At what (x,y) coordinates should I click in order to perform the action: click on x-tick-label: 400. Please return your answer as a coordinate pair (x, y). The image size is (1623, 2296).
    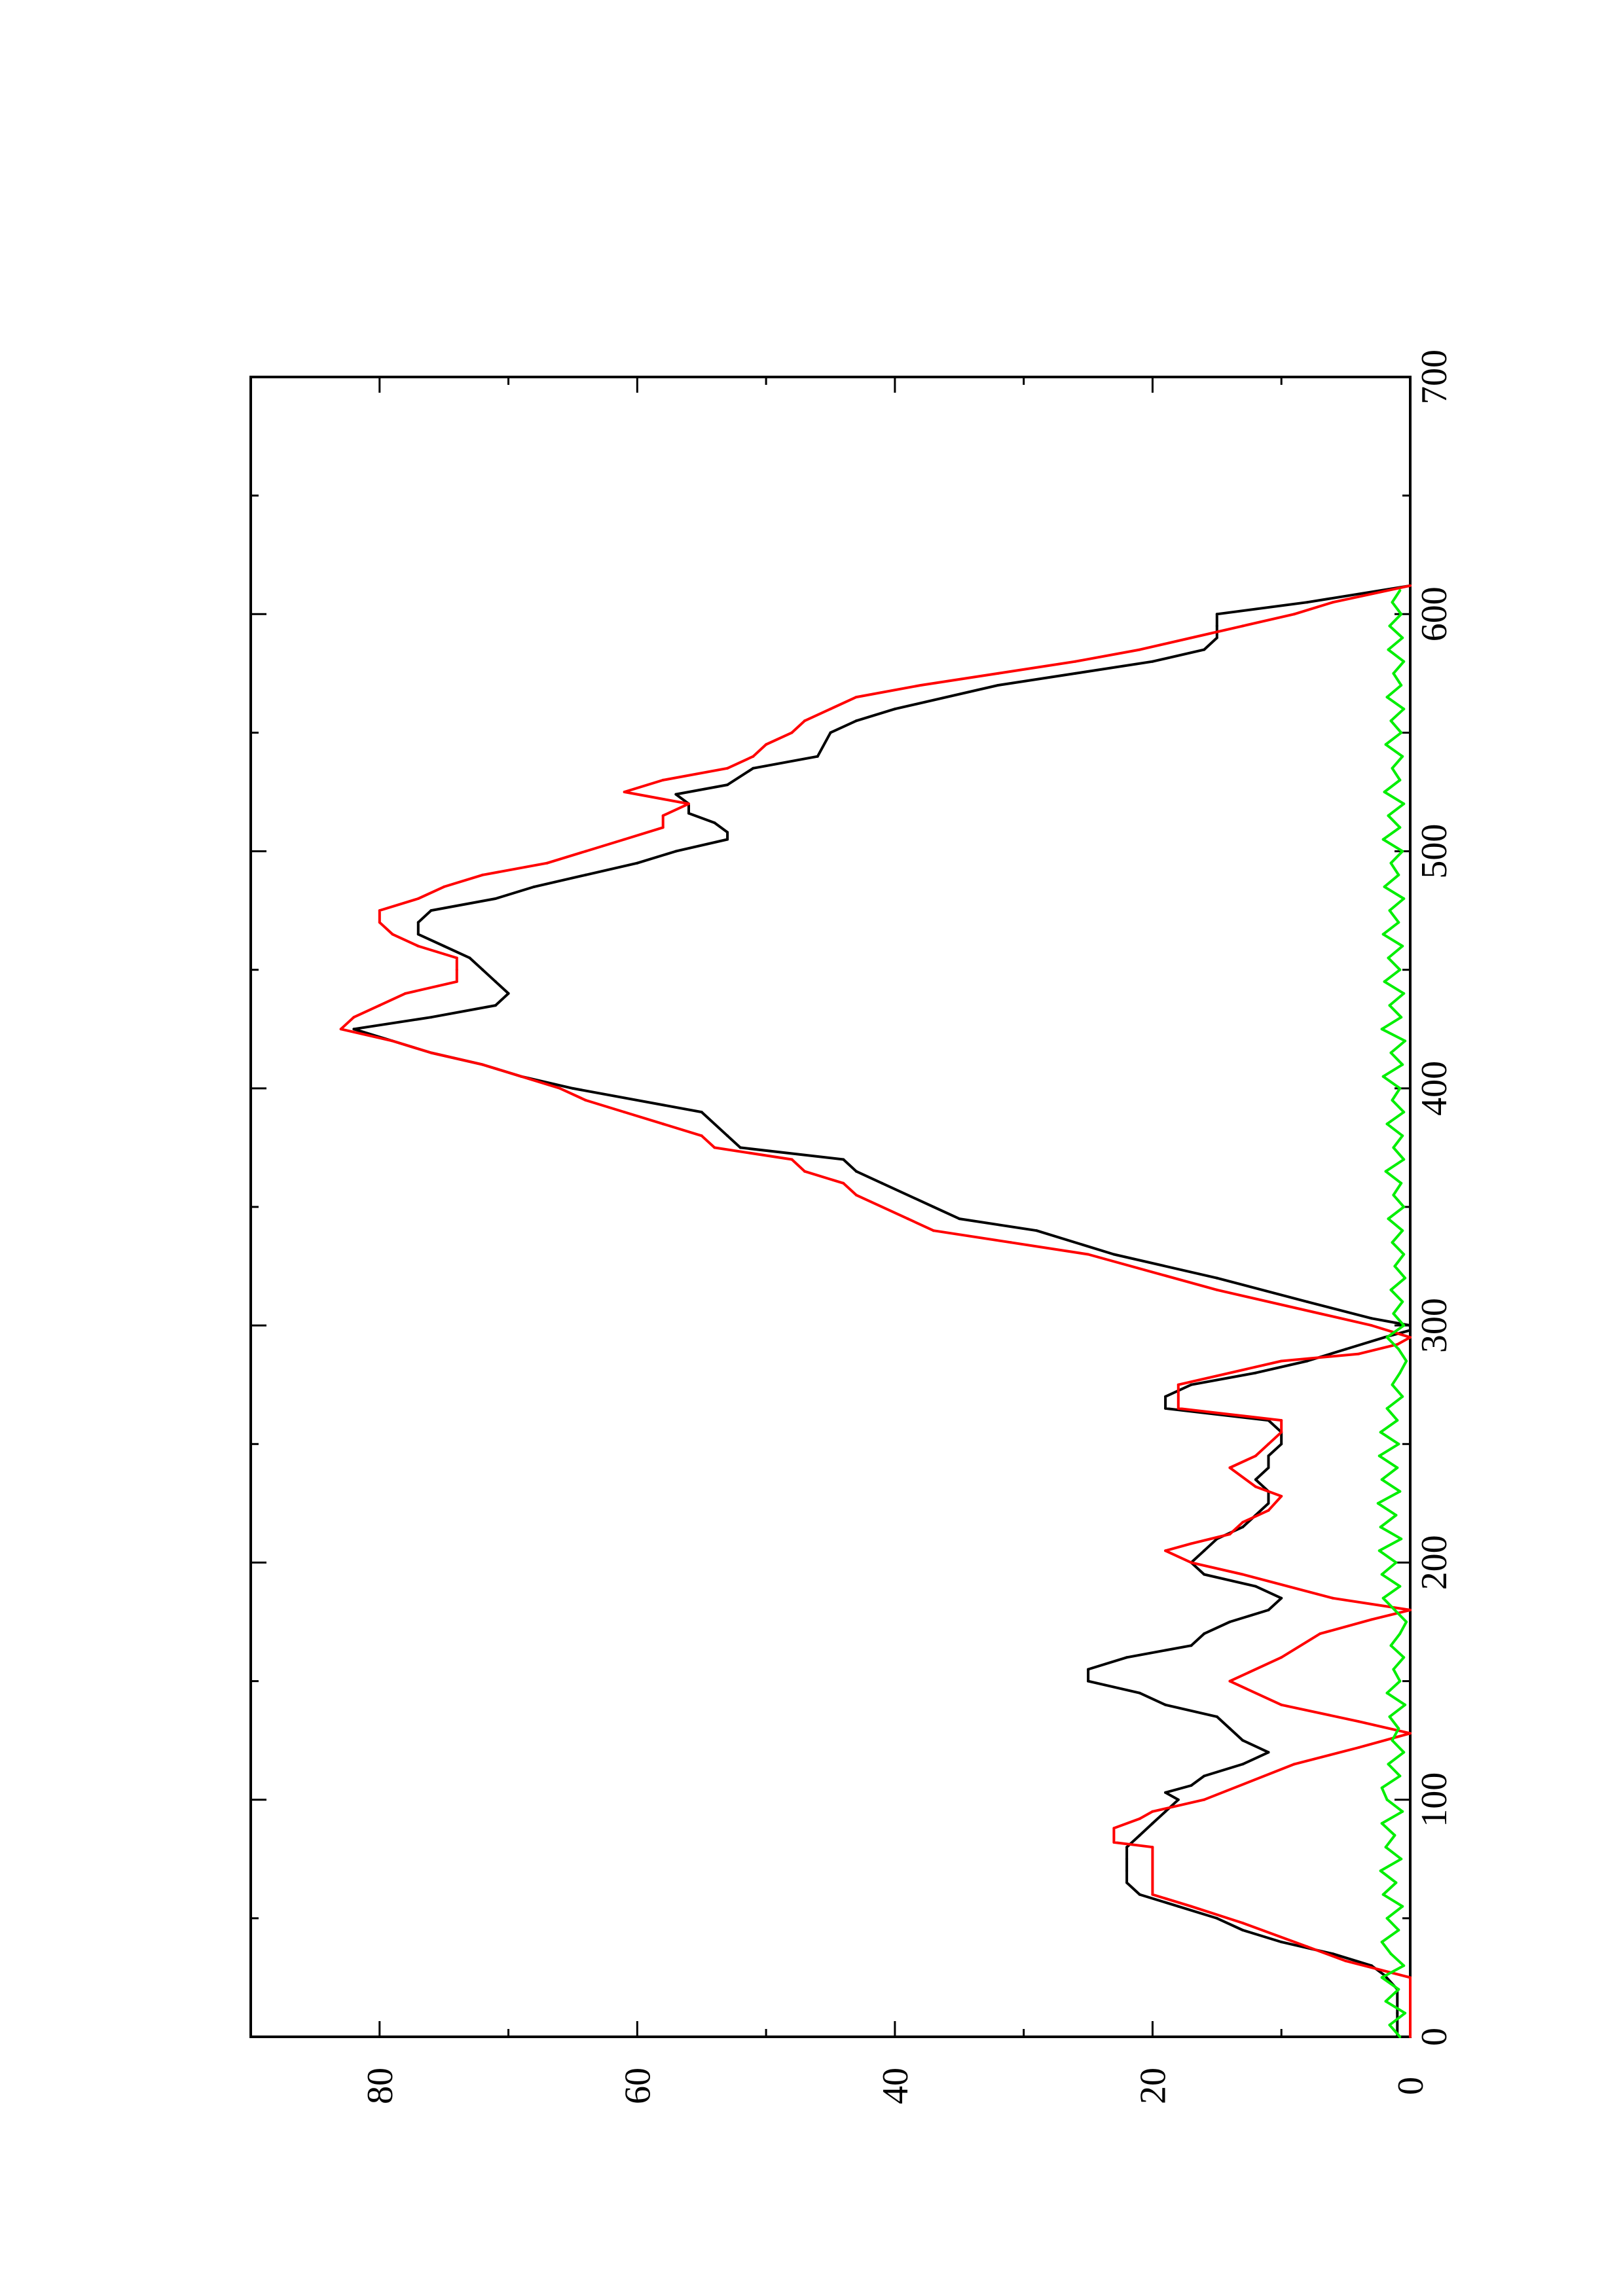
    Looking at the image, I should click on (1434, 1088).